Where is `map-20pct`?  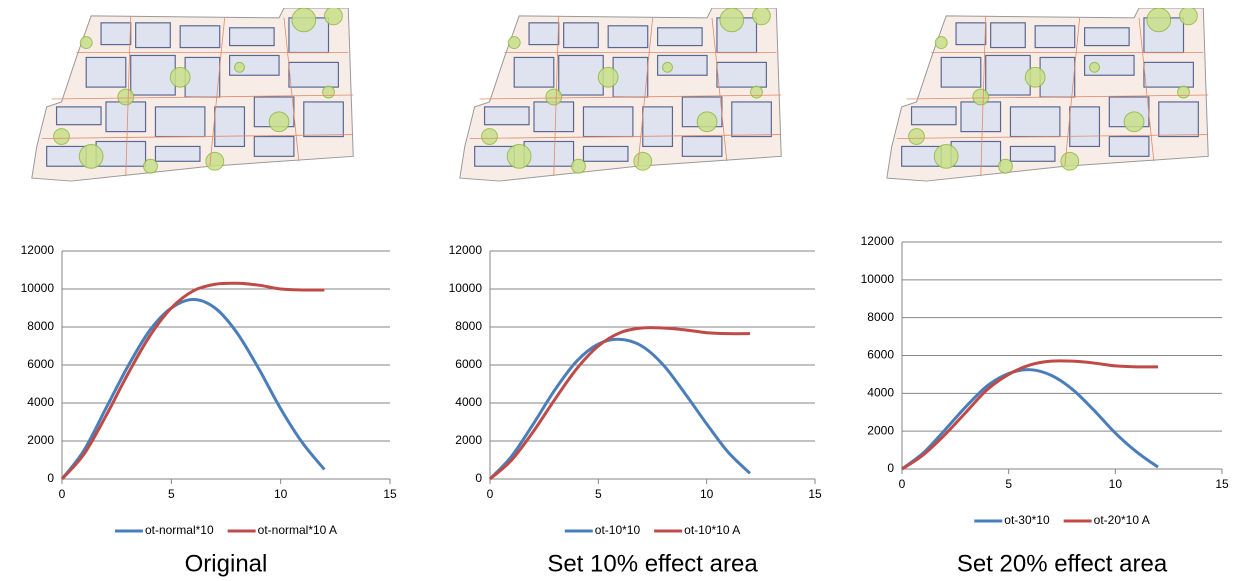 map-20pct is located at coordinates (1047, 95).